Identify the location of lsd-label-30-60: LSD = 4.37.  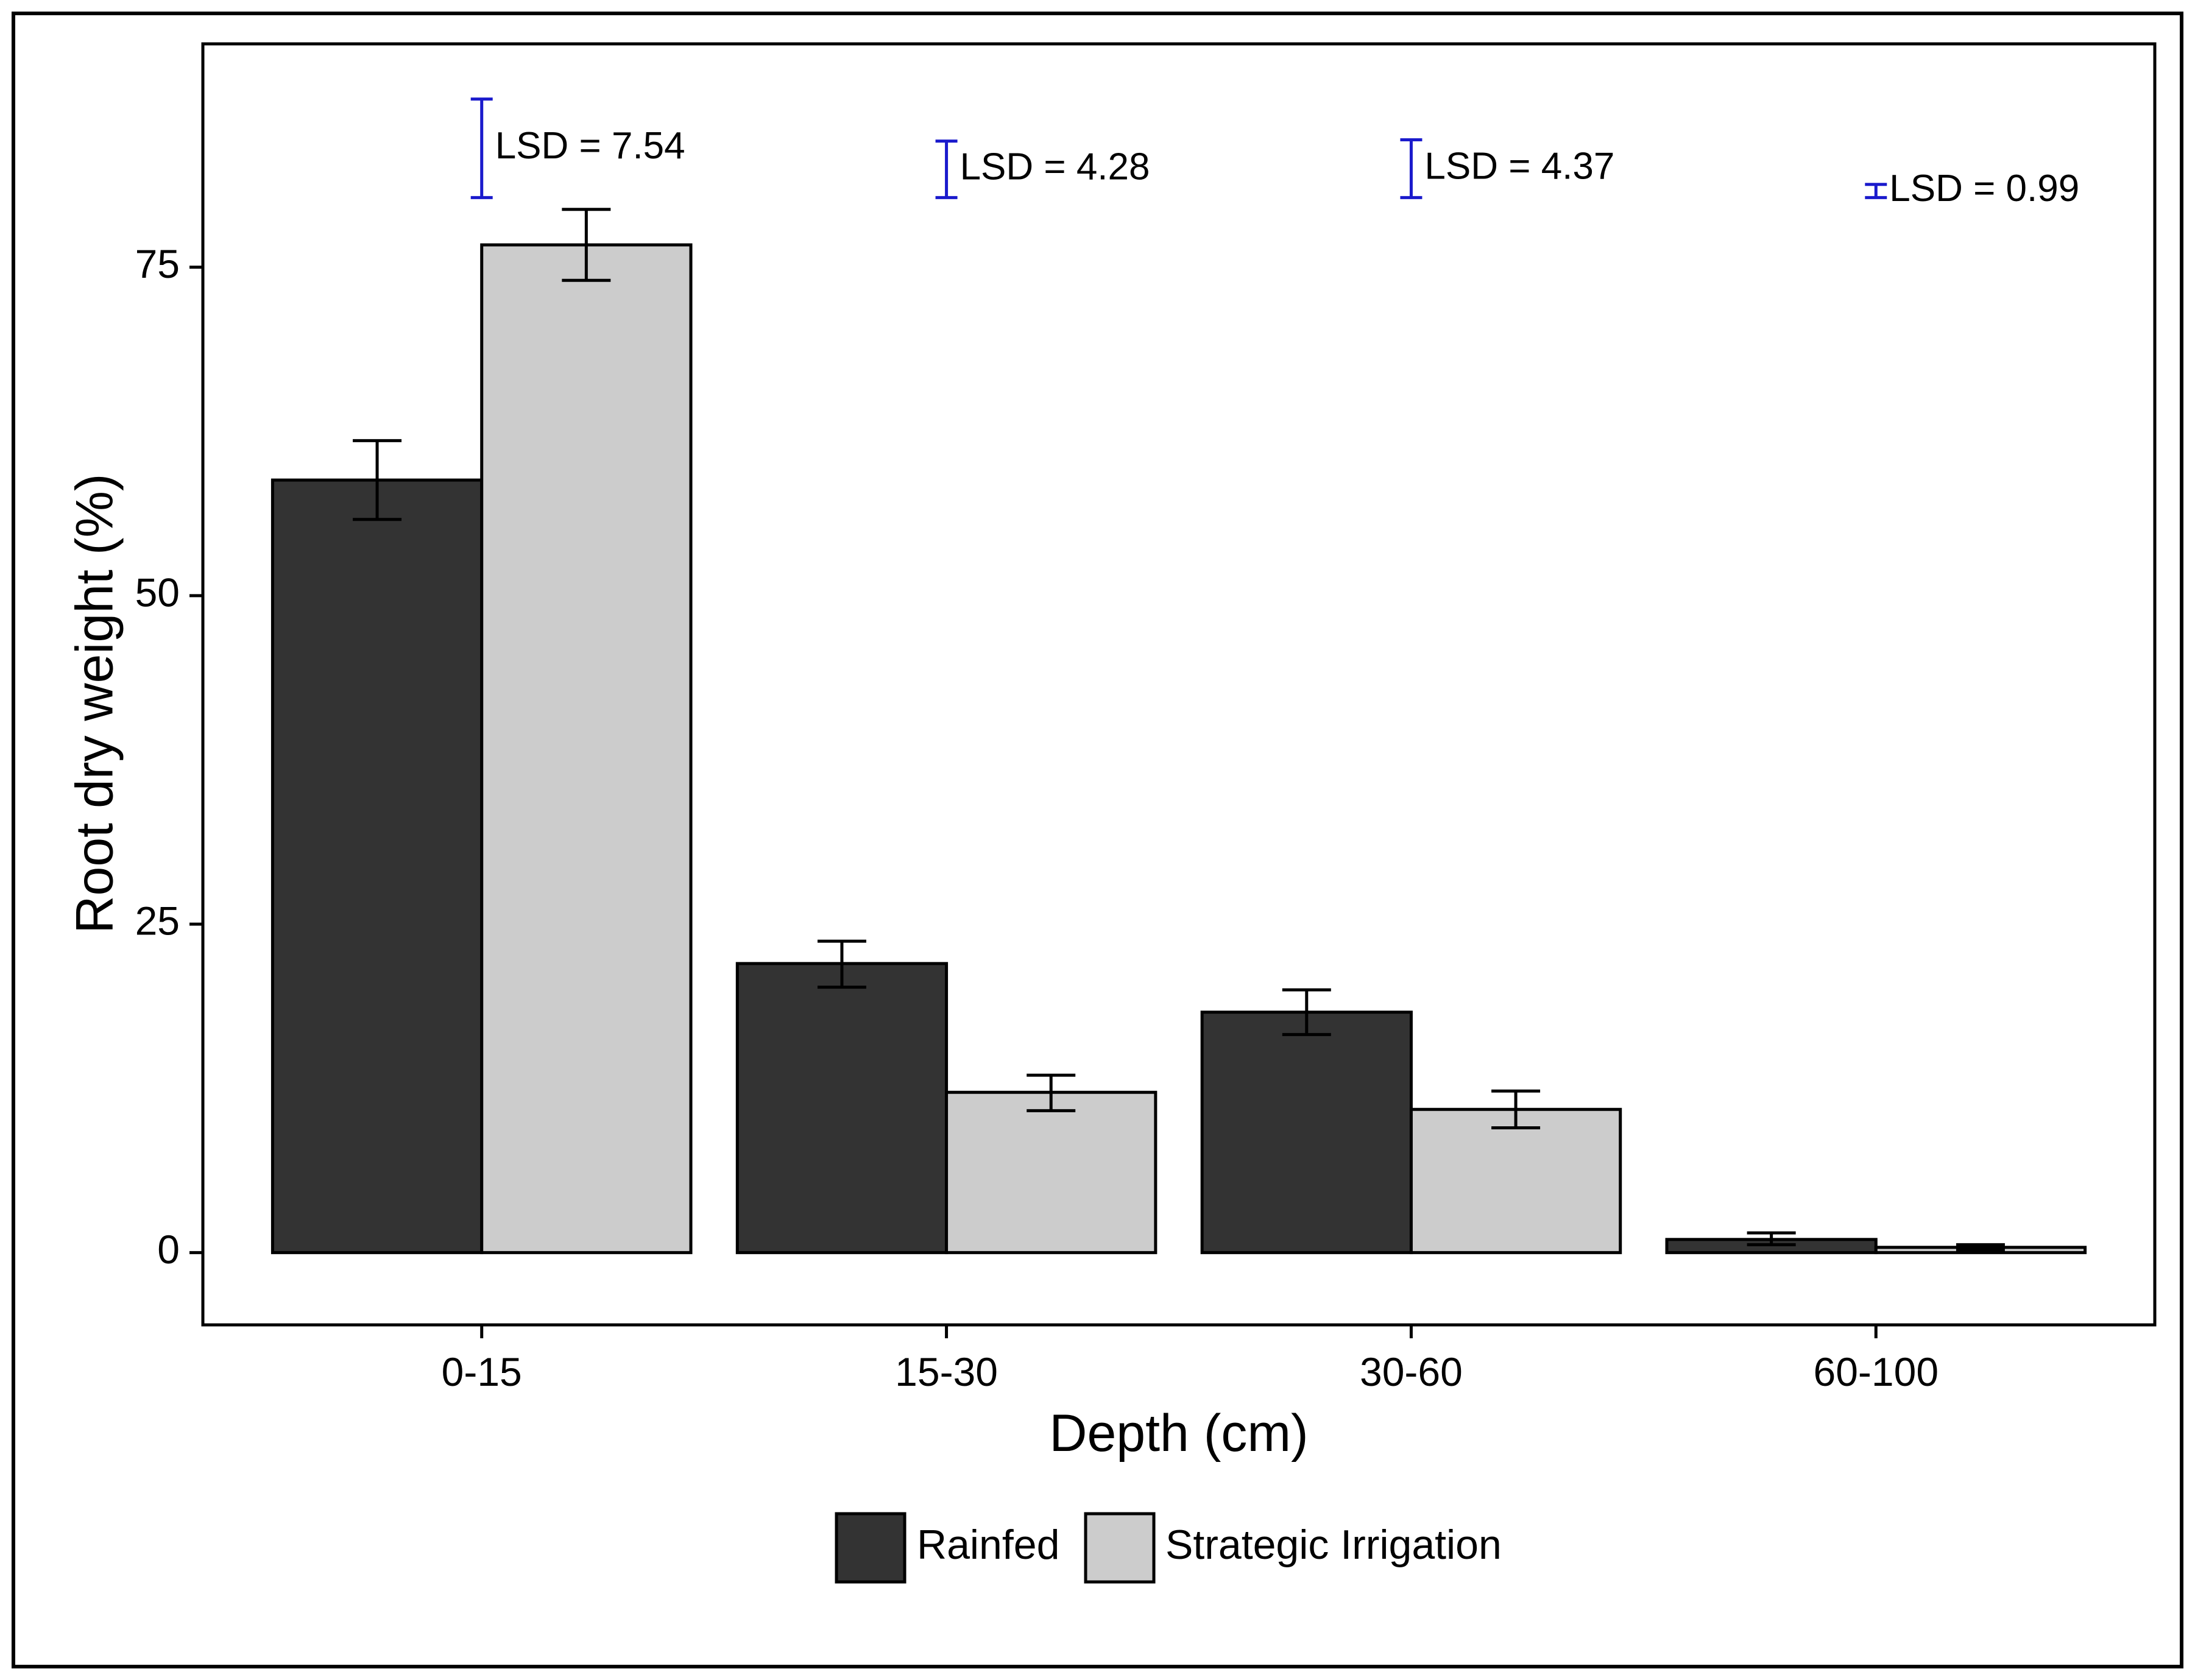
(1519, 166).